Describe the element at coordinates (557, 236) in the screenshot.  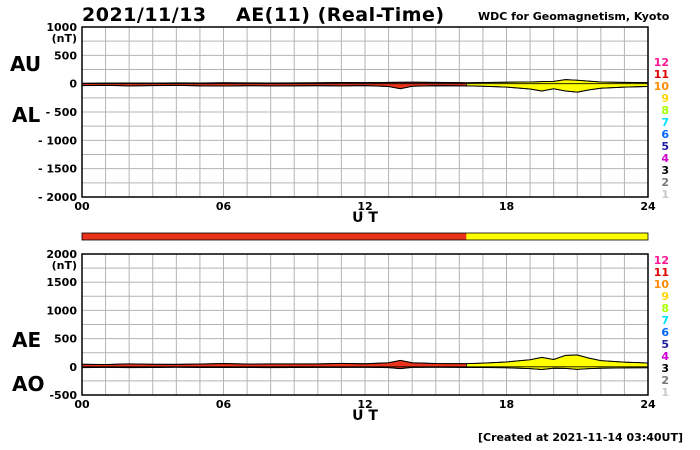
I see `status-bar-provisional` at that location.